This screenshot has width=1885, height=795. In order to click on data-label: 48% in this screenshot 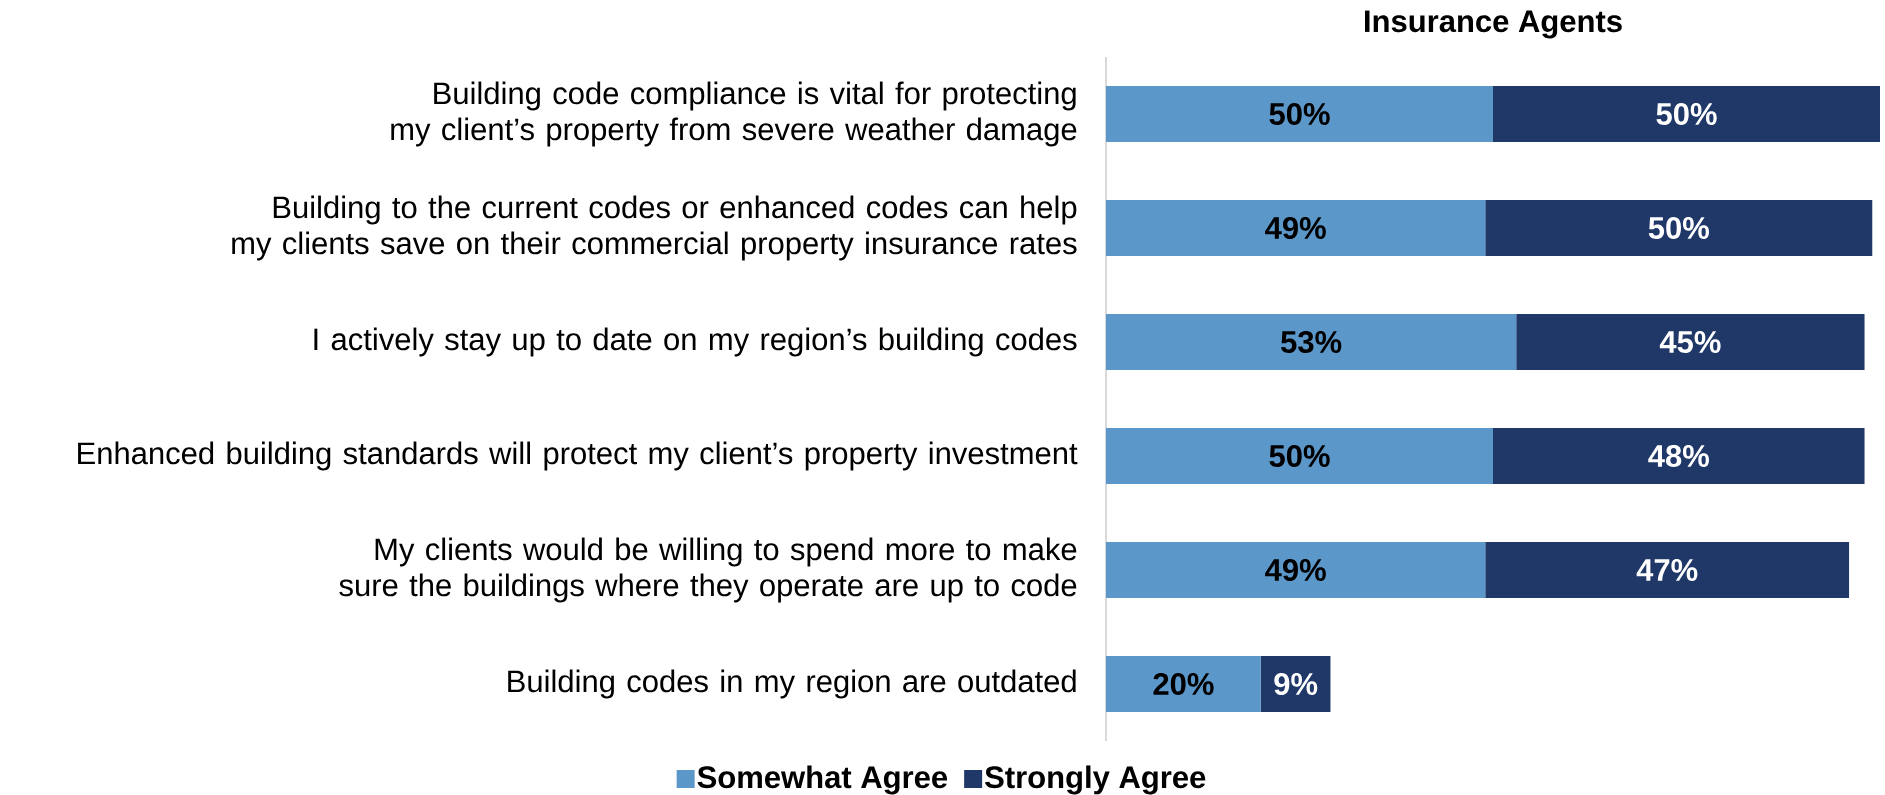, I will do `click(1678, 456)`.